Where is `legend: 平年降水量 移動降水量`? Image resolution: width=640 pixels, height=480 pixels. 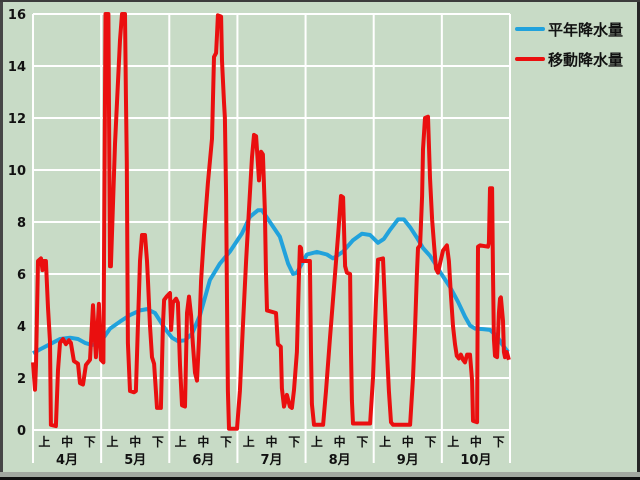 legend: 平年降水量 移動降水量 is located at coordinates (569, 47).